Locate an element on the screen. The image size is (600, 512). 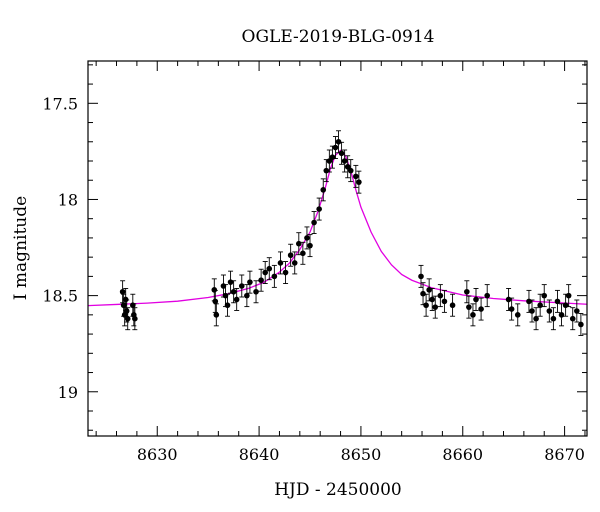
y-tick-label: 17.5 is located at coordinates (60, 103).